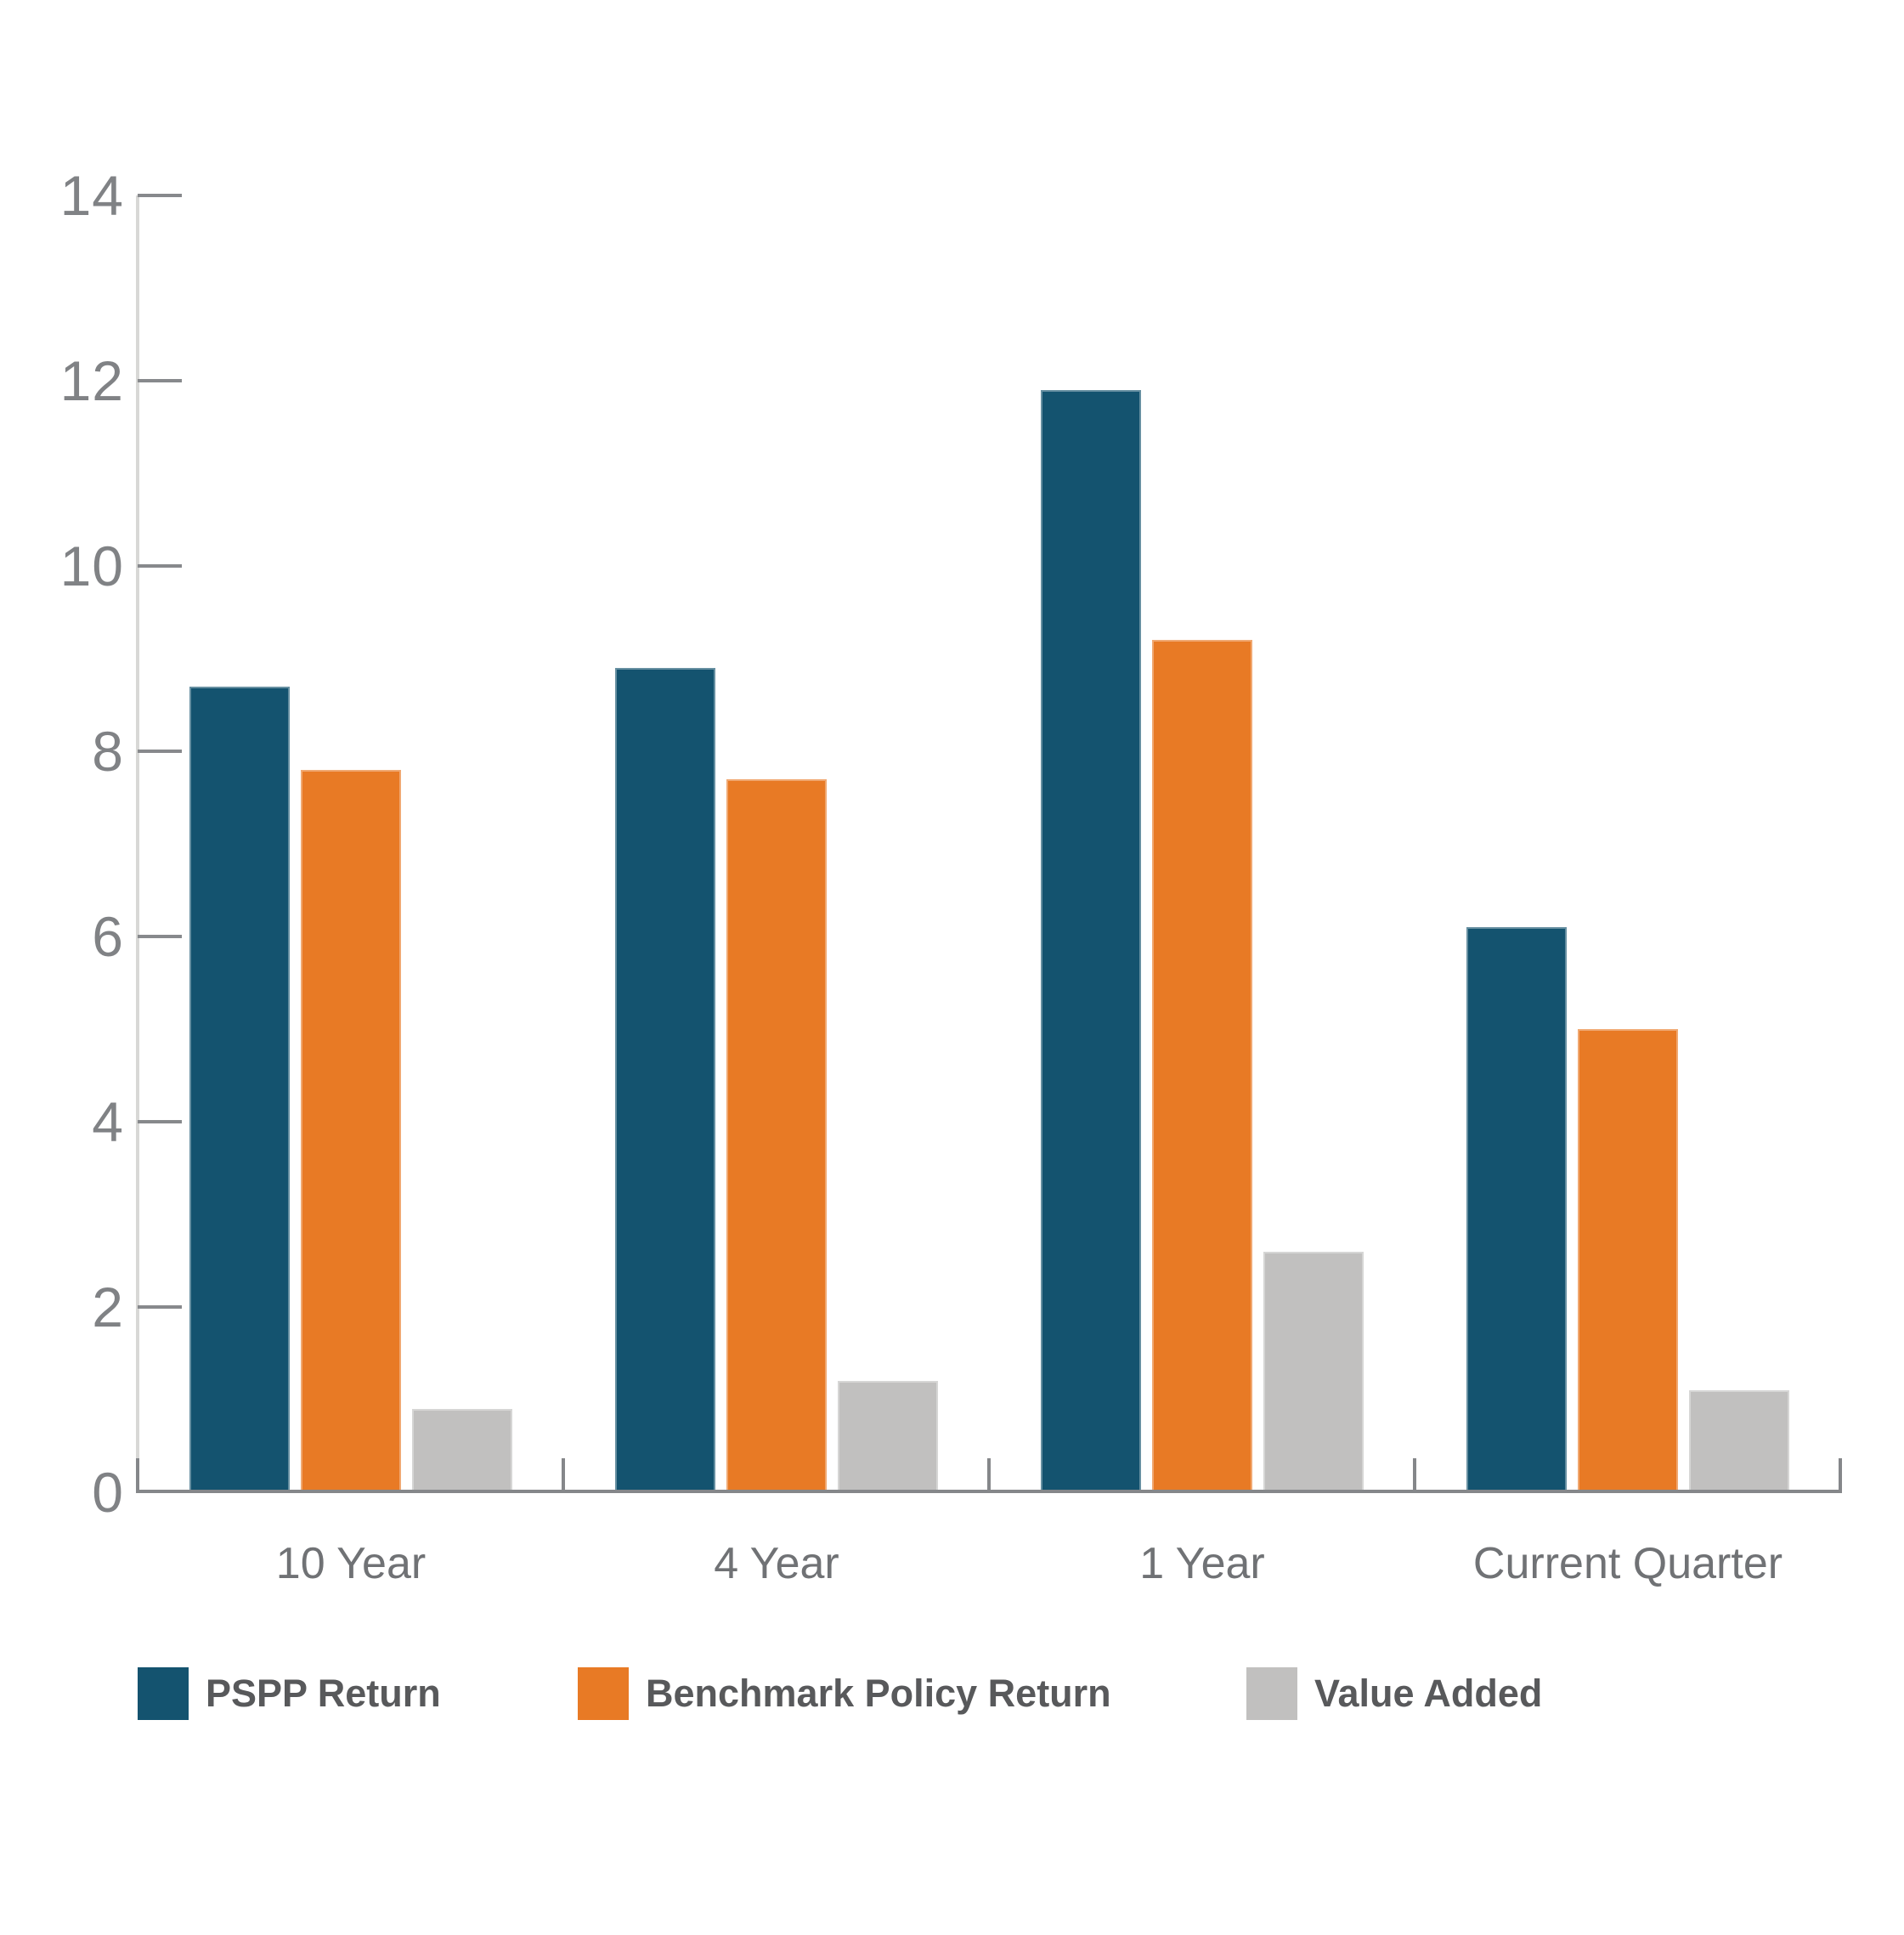 The image size is (1904, 1935). I want to click on y-tick-label-10: 10, so click(91, 566).